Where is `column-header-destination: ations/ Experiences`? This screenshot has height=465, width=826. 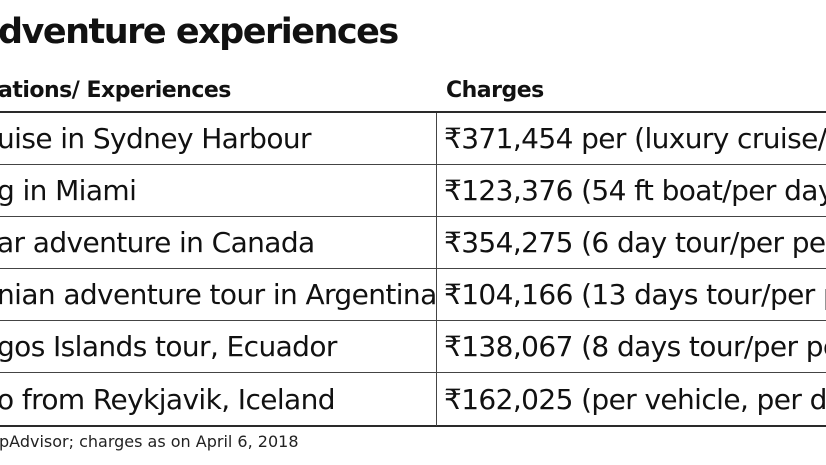
column-header-destination: ations/ Experiences is located at coordinates (115, 90).